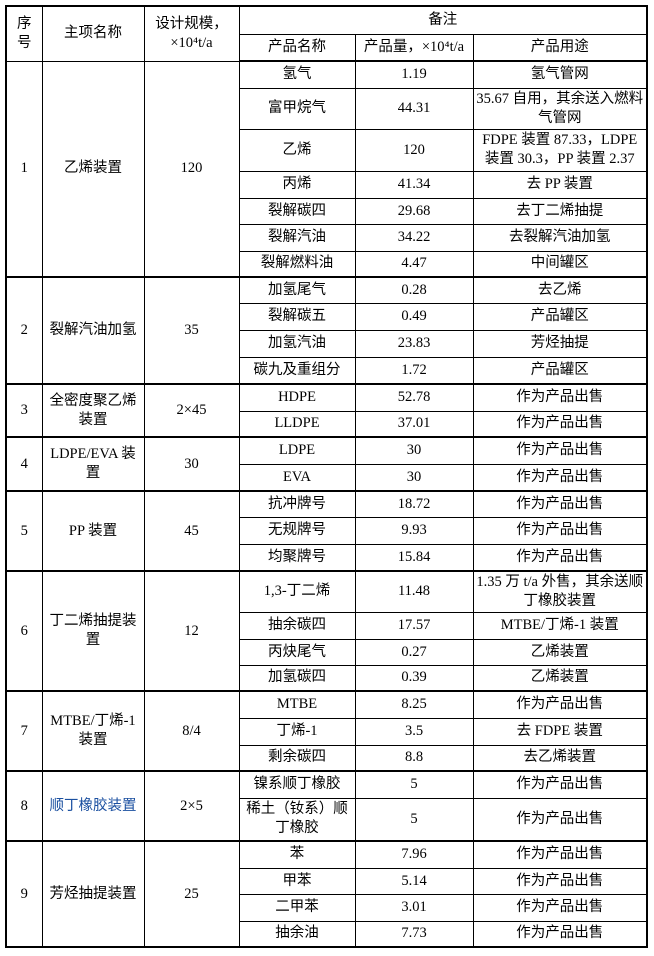  Describe the element at coordinates (93, 631) in the screenshot. I see `group-item-name: 丁二烯抽提装置` at that location.